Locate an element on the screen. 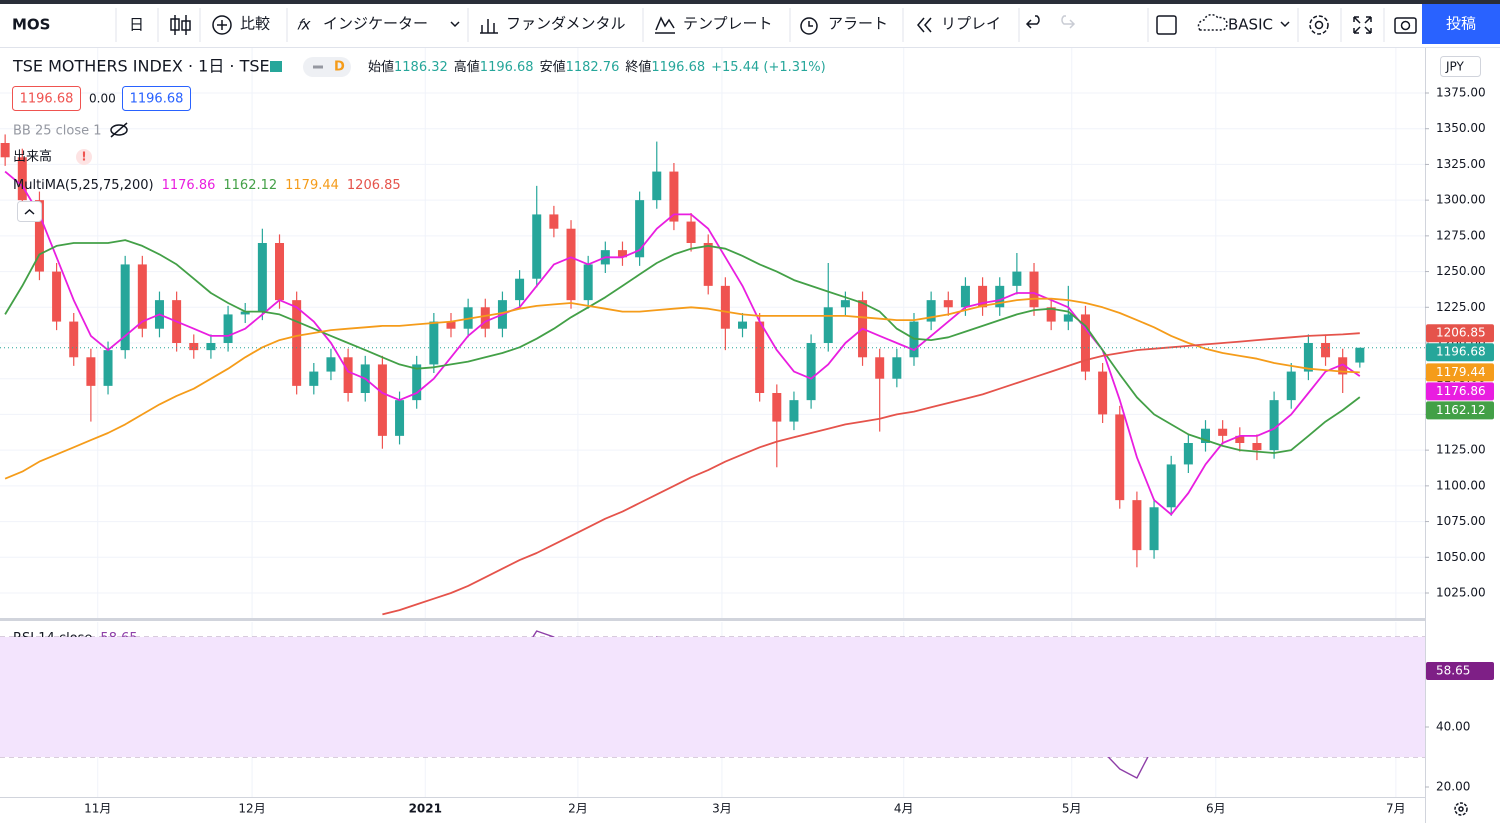 The width and height of the screenshot is (1500, 823). currency: JPY is located at coordinates (1455, 67).